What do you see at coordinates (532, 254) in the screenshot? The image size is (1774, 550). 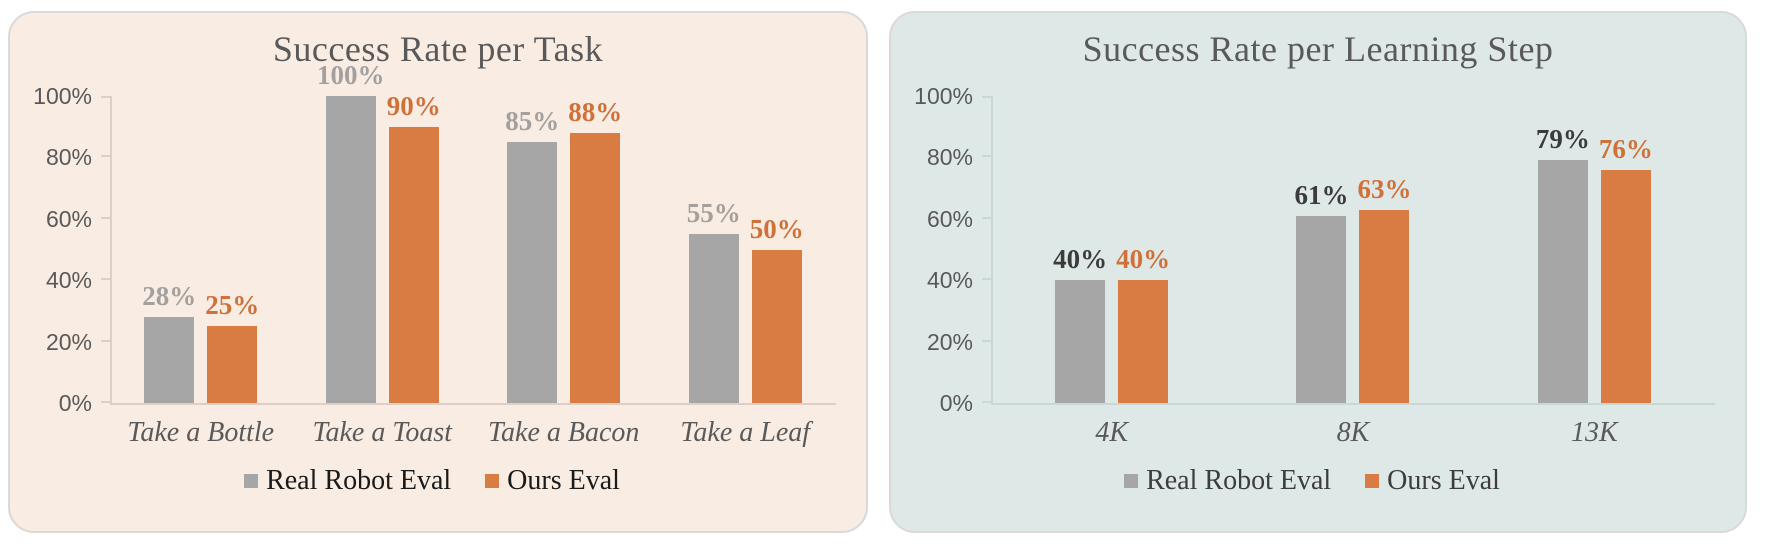 I see `bar: 85%` at bounding box center [532, 254].